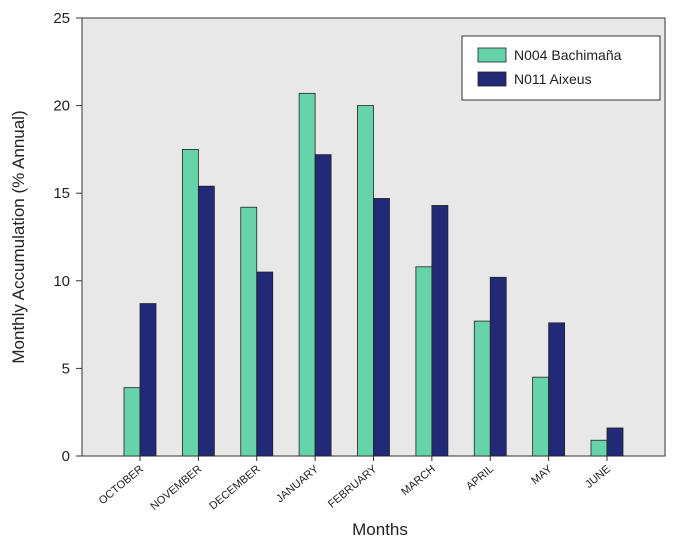 The height and width of the screenshot is (541, 681). What do you see at coordinates (418, 480) in the screenshot?
I see `x-tick-label: MARCH` at bounding box center [418, 480].